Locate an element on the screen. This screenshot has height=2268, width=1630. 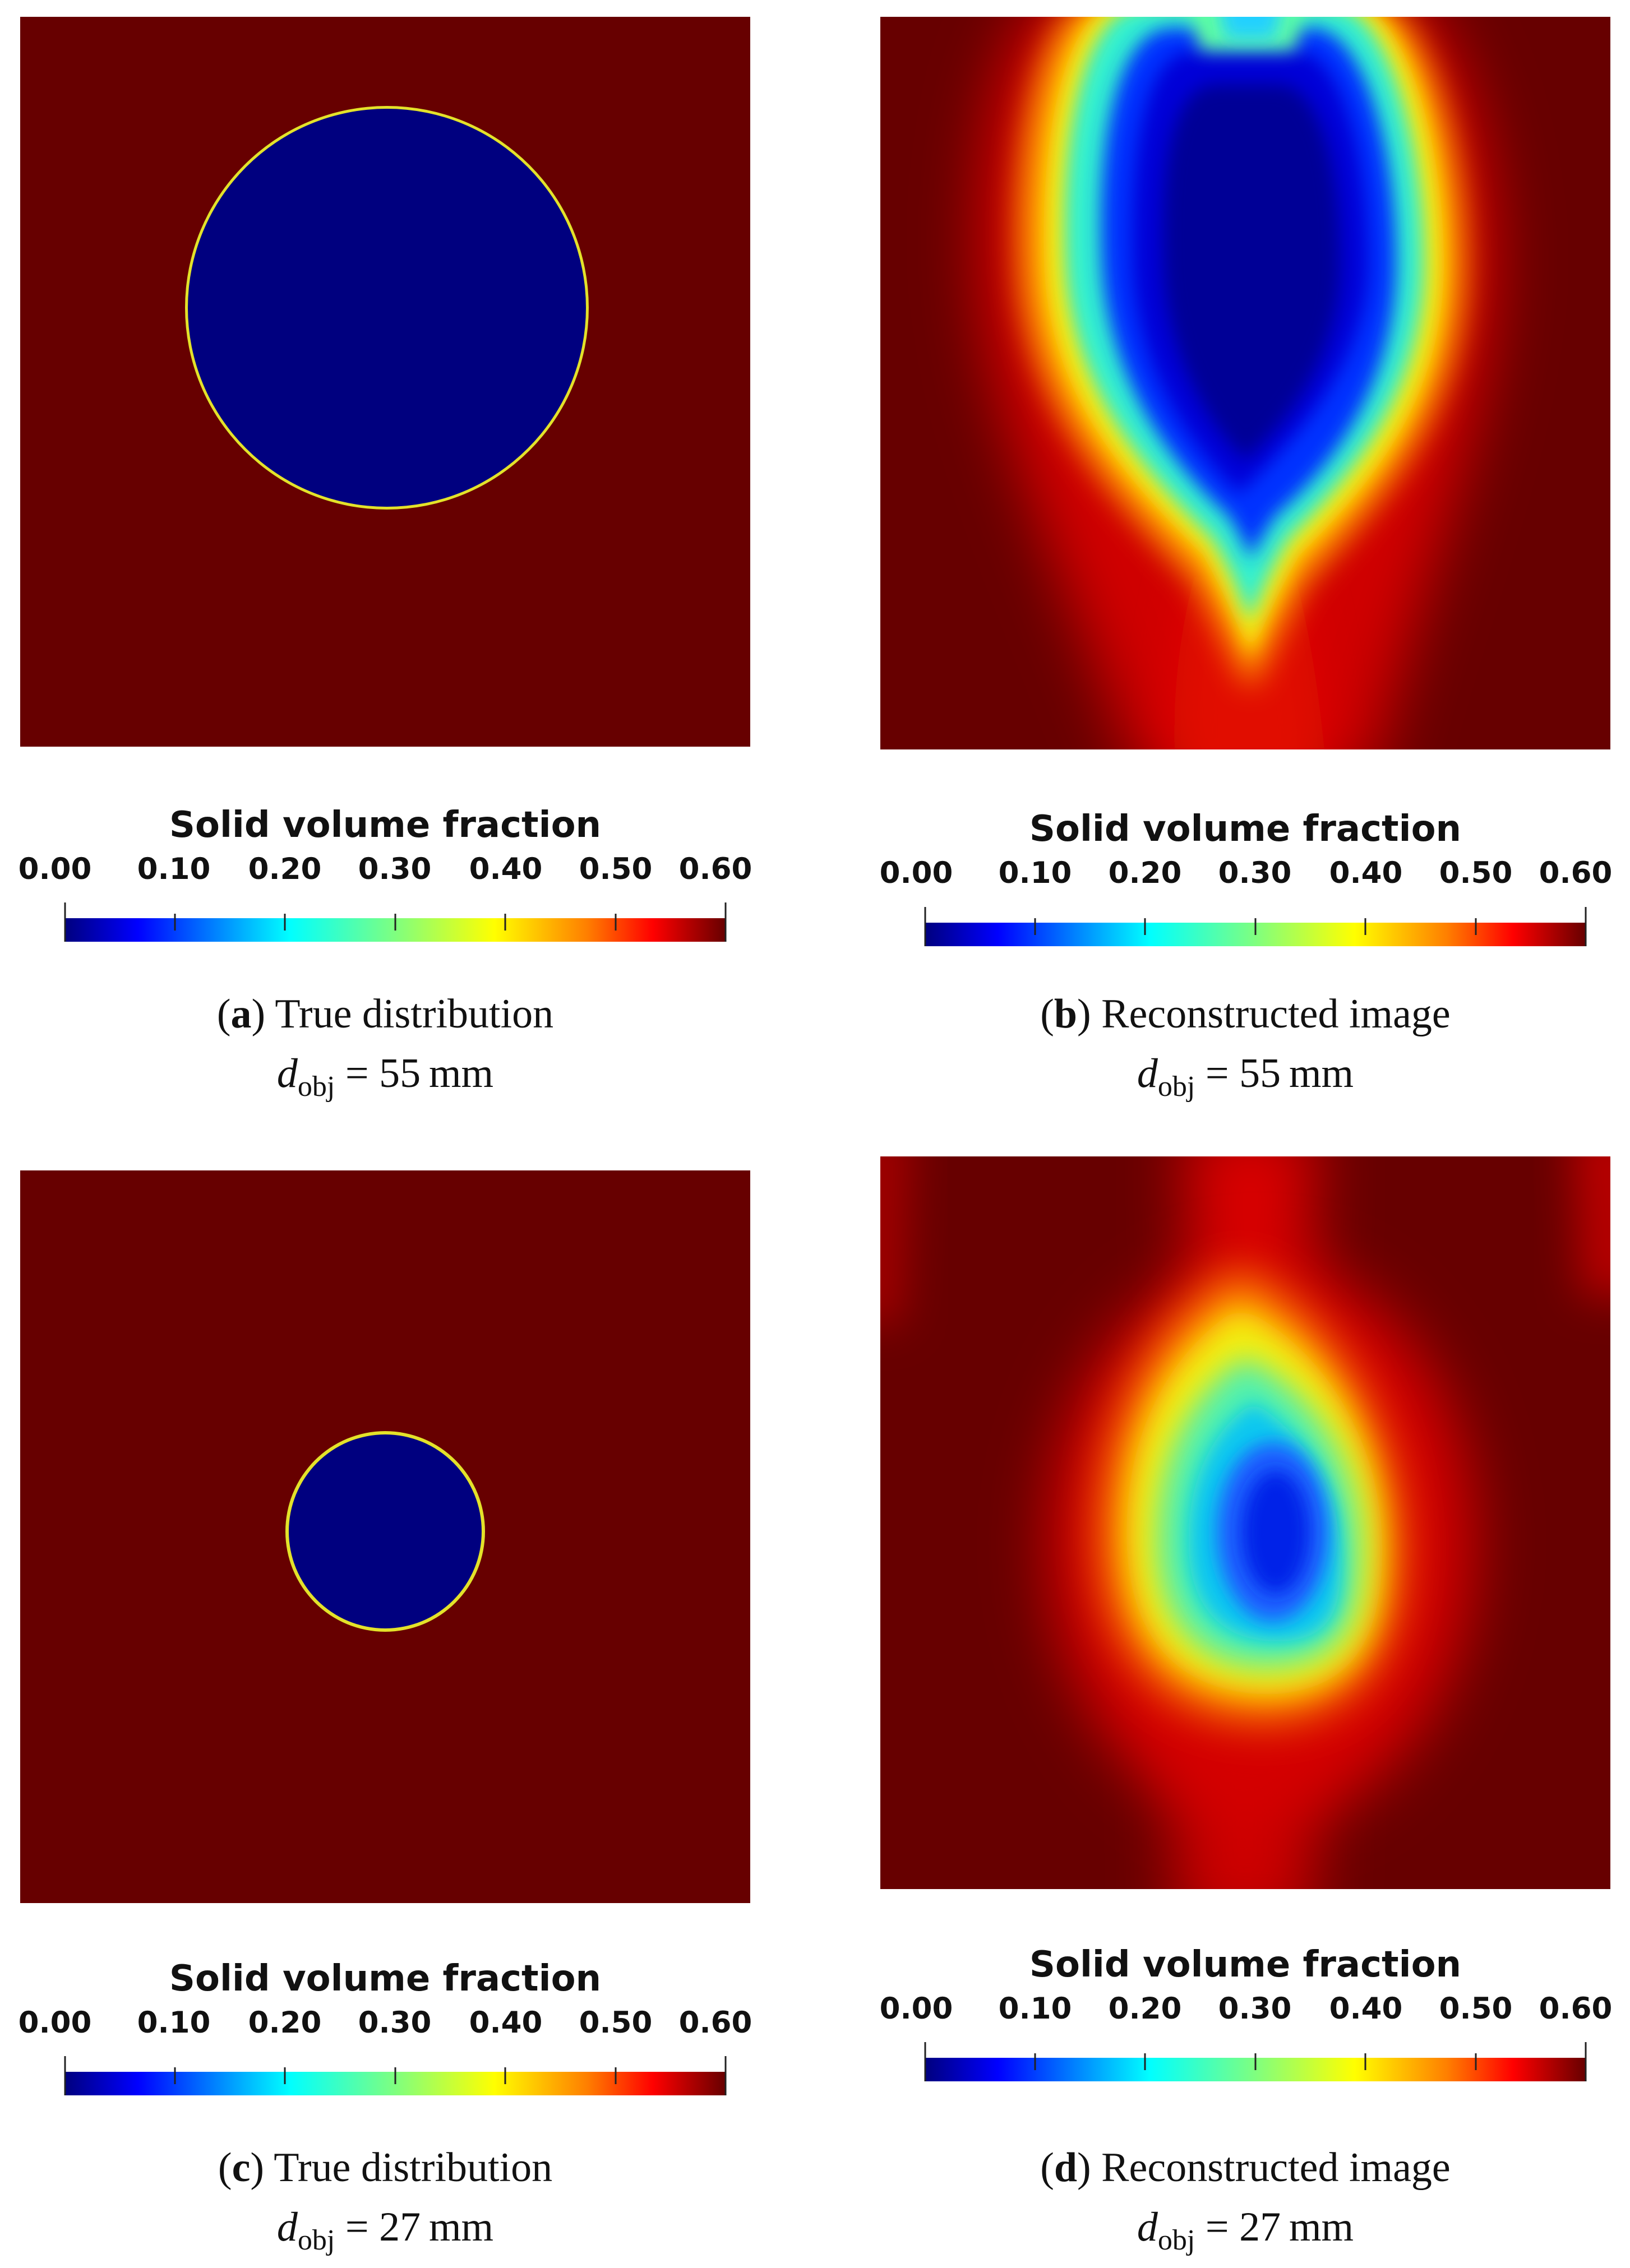
reconstructed-field-d is located at coordinates (1245, 1522).